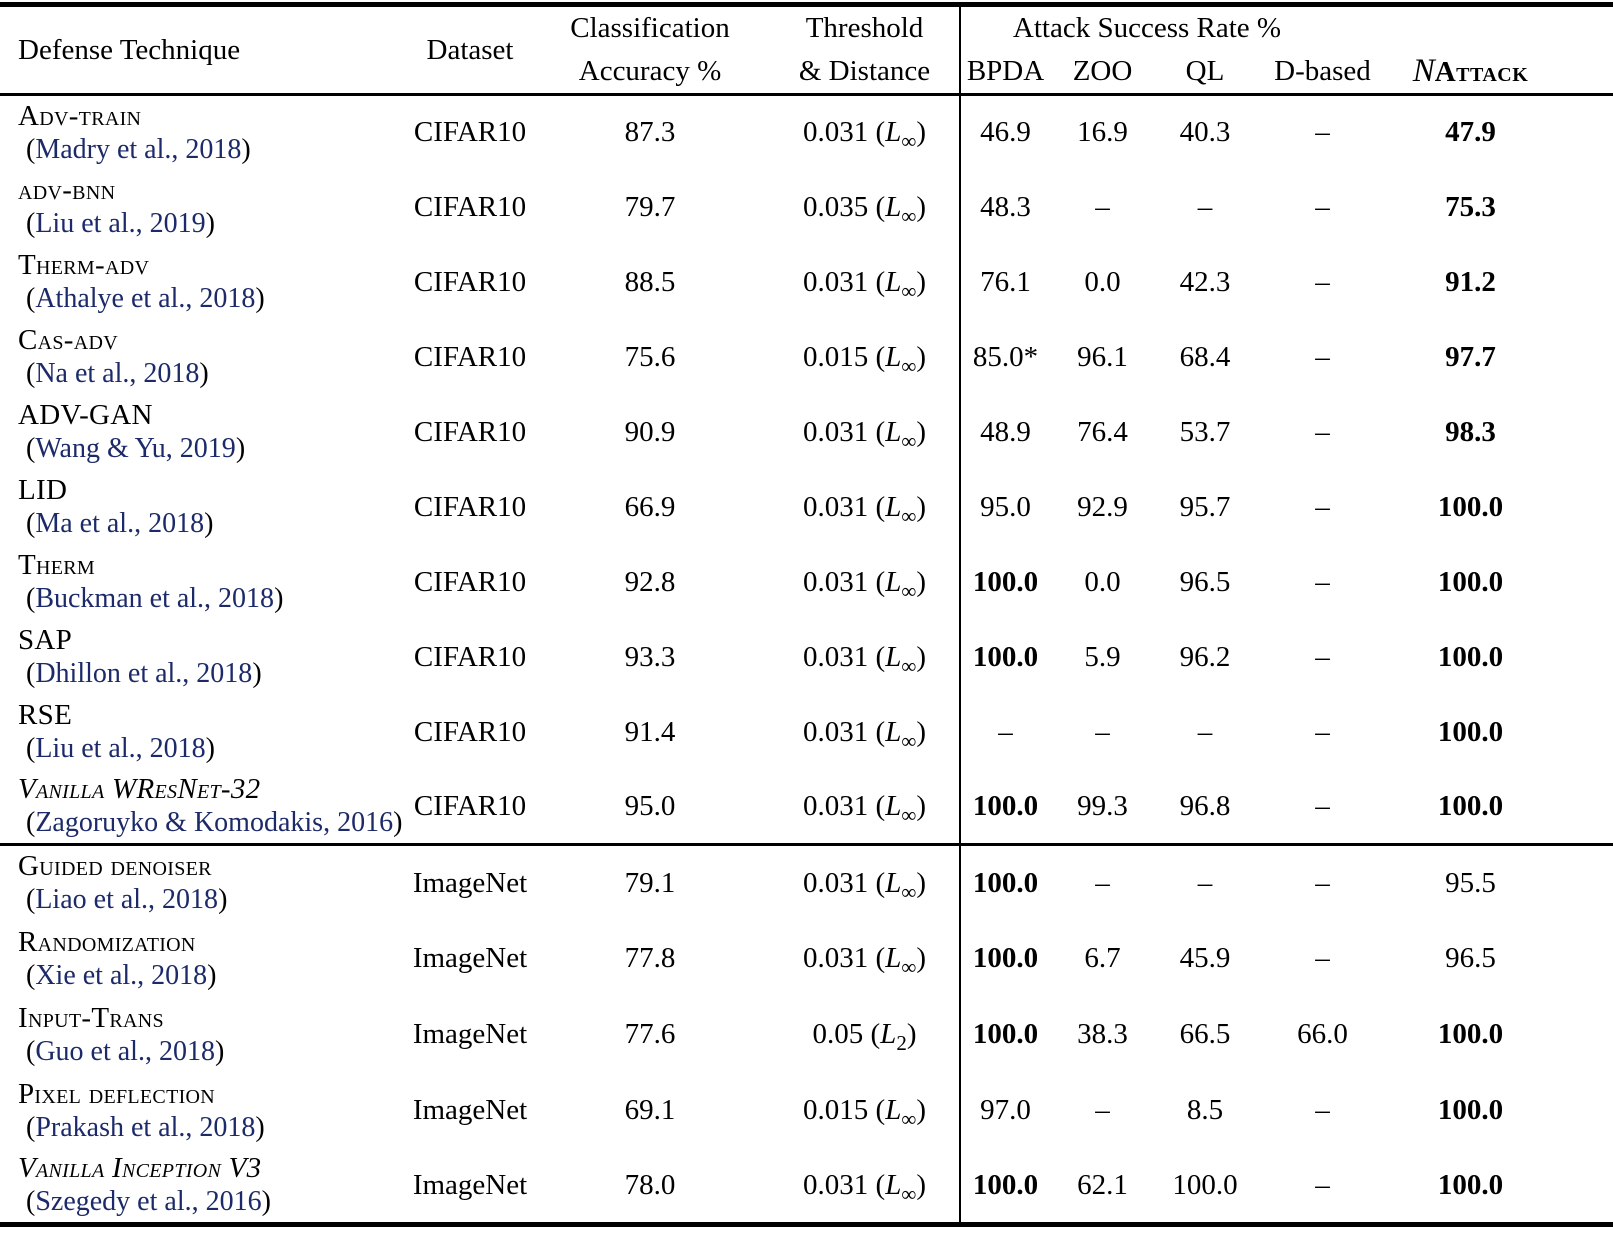  Describe the element at coordinates (1470, 1110) in the screenshot. I see `attack-cell-nattack: 100.0` at that location.